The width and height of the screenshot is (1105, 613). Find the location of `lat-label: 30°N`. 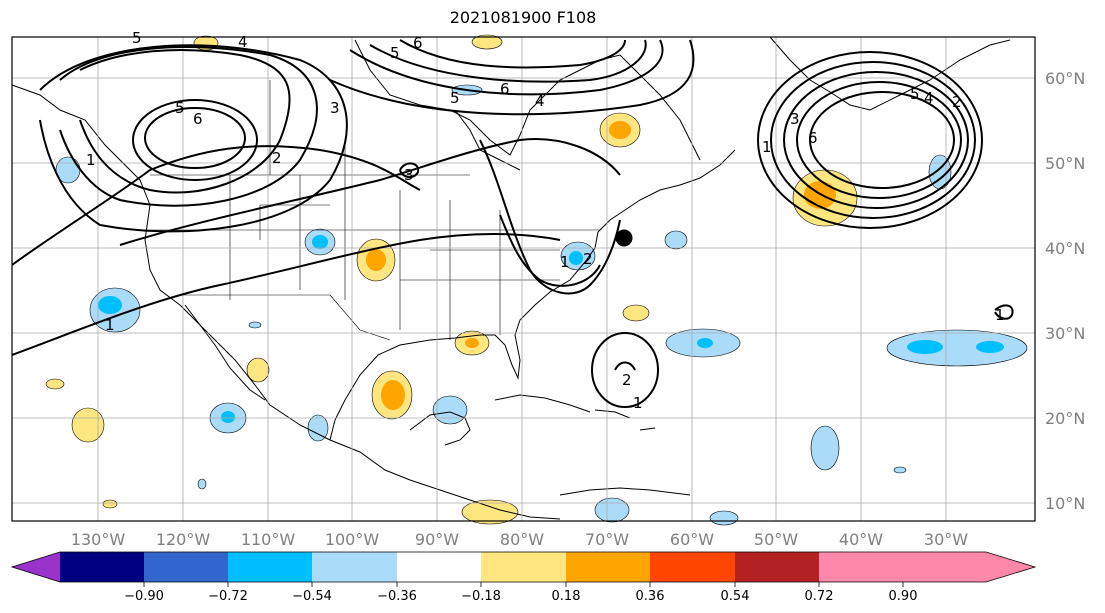

lat-label: 30°N is located at coordinates (1065, 333).